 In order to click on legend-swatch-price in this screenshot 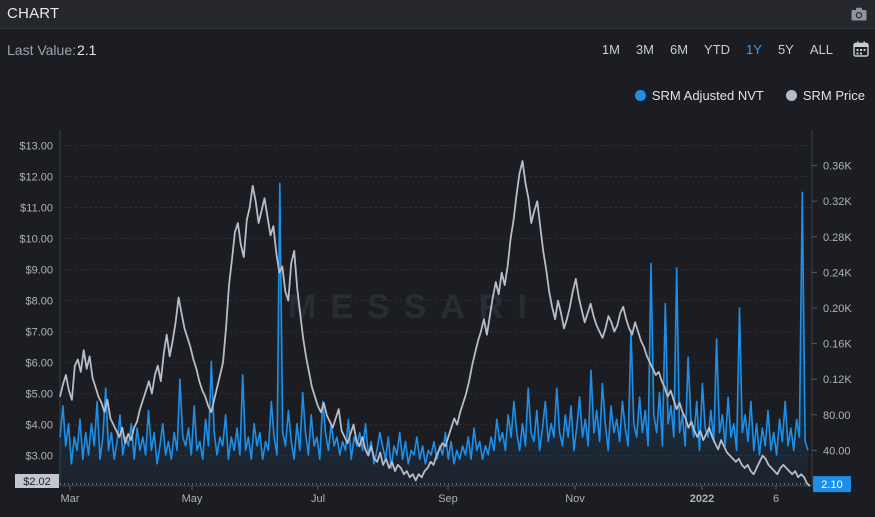, I will do `click(791, 95)`.